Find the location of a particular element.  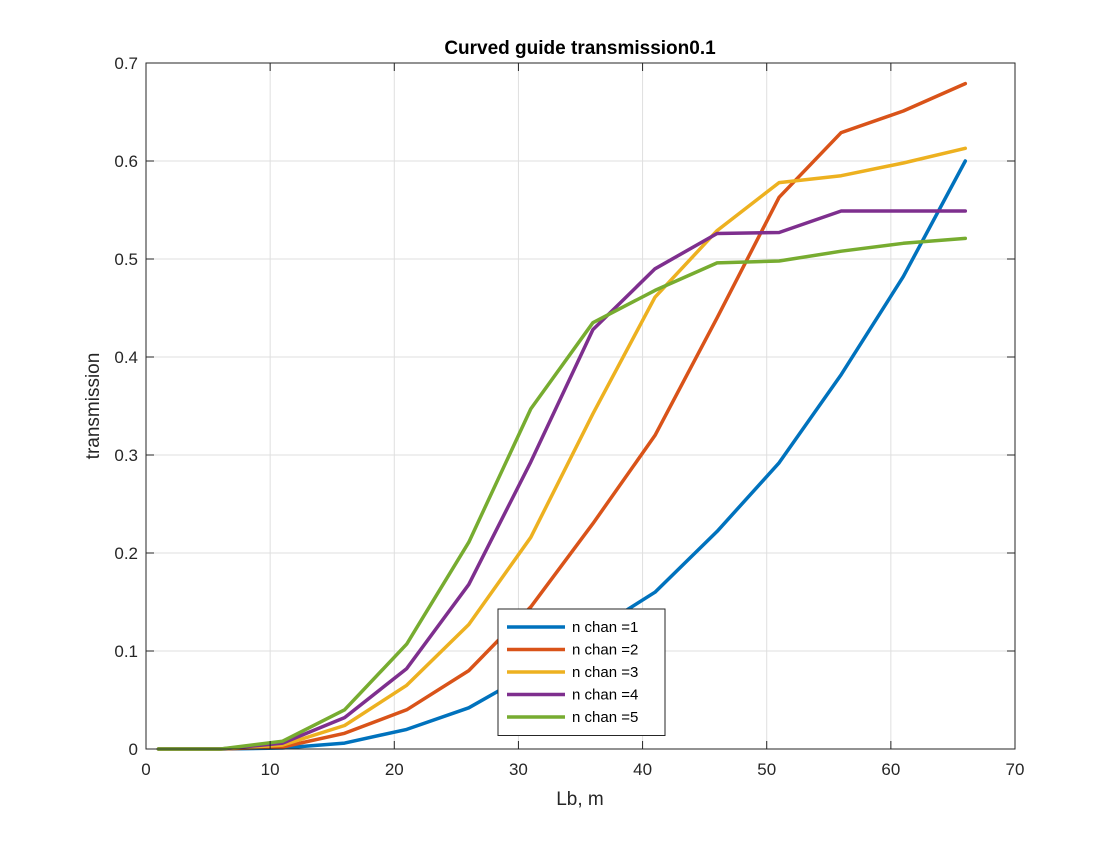

y-tick-label: 0.7 is located at coordinates (126, 63).